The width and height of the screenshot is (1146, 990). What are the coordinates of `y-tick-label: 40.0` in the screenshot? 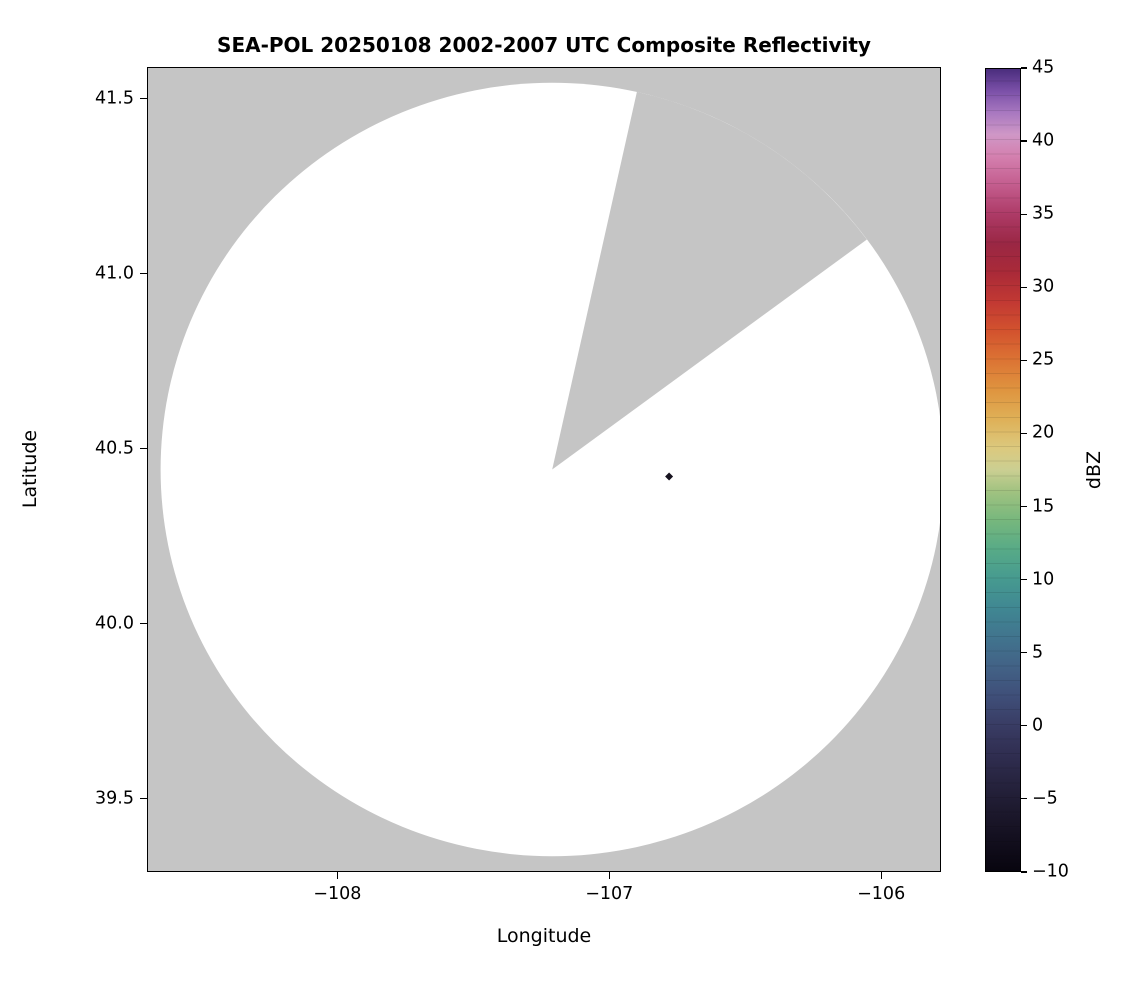 It's located at (114, 622).